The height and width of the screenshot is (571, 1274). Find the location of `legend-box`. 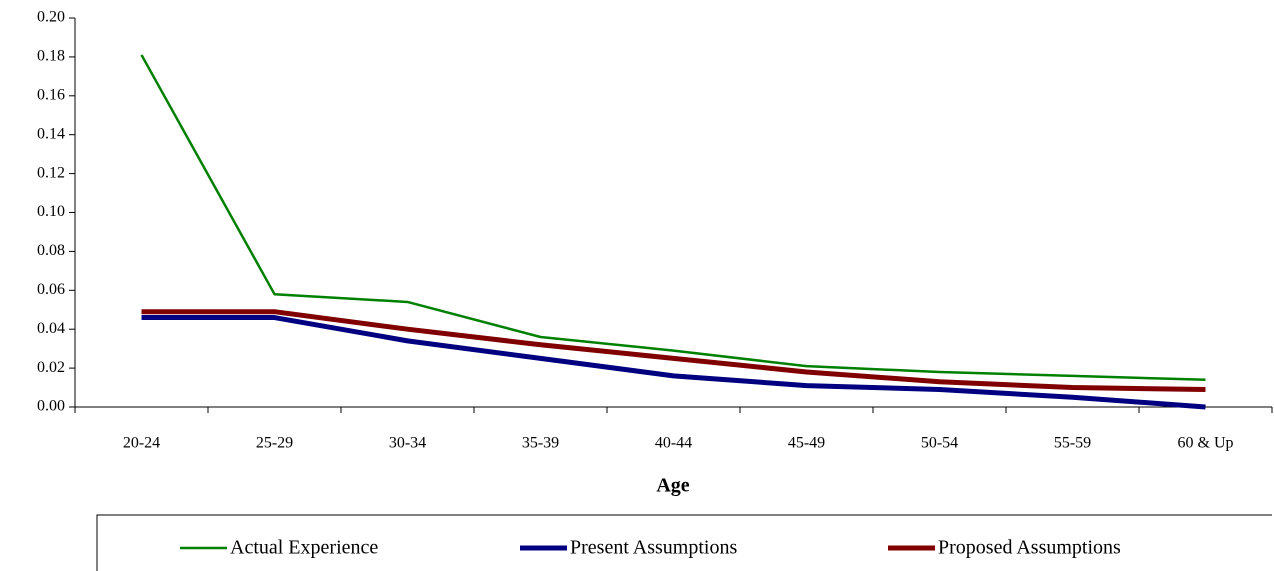

legend-box is located at coordinates (684, 542).